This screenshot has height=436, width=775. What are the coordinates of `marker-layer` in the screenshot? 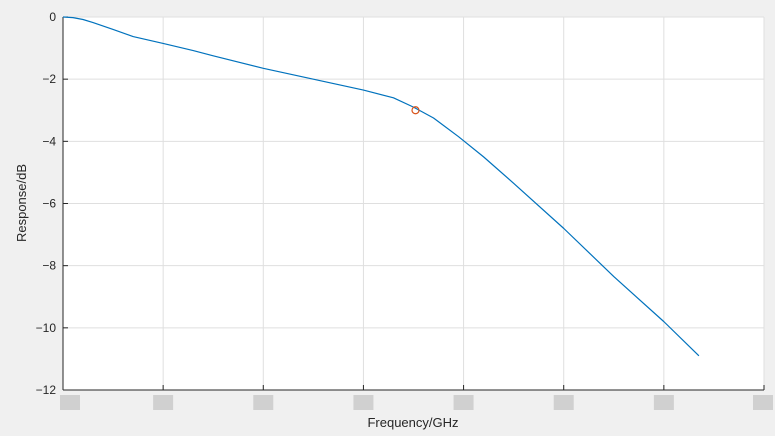 It's located at (415, 110).